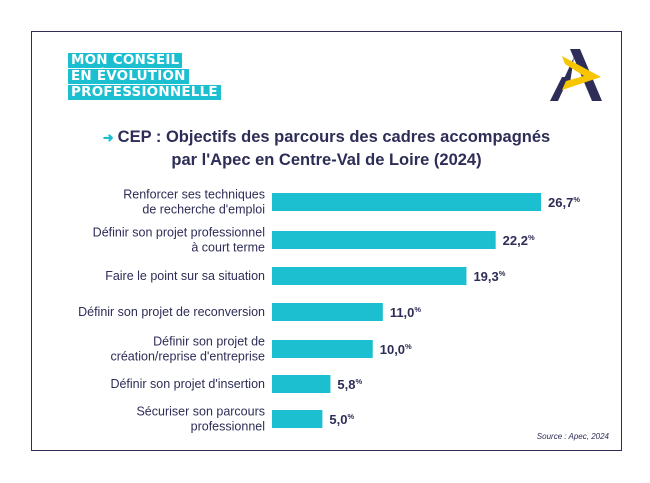 This screenshot has height=483, width=650. I want to click on value-label-3: 19,3%, so click(489, 276).